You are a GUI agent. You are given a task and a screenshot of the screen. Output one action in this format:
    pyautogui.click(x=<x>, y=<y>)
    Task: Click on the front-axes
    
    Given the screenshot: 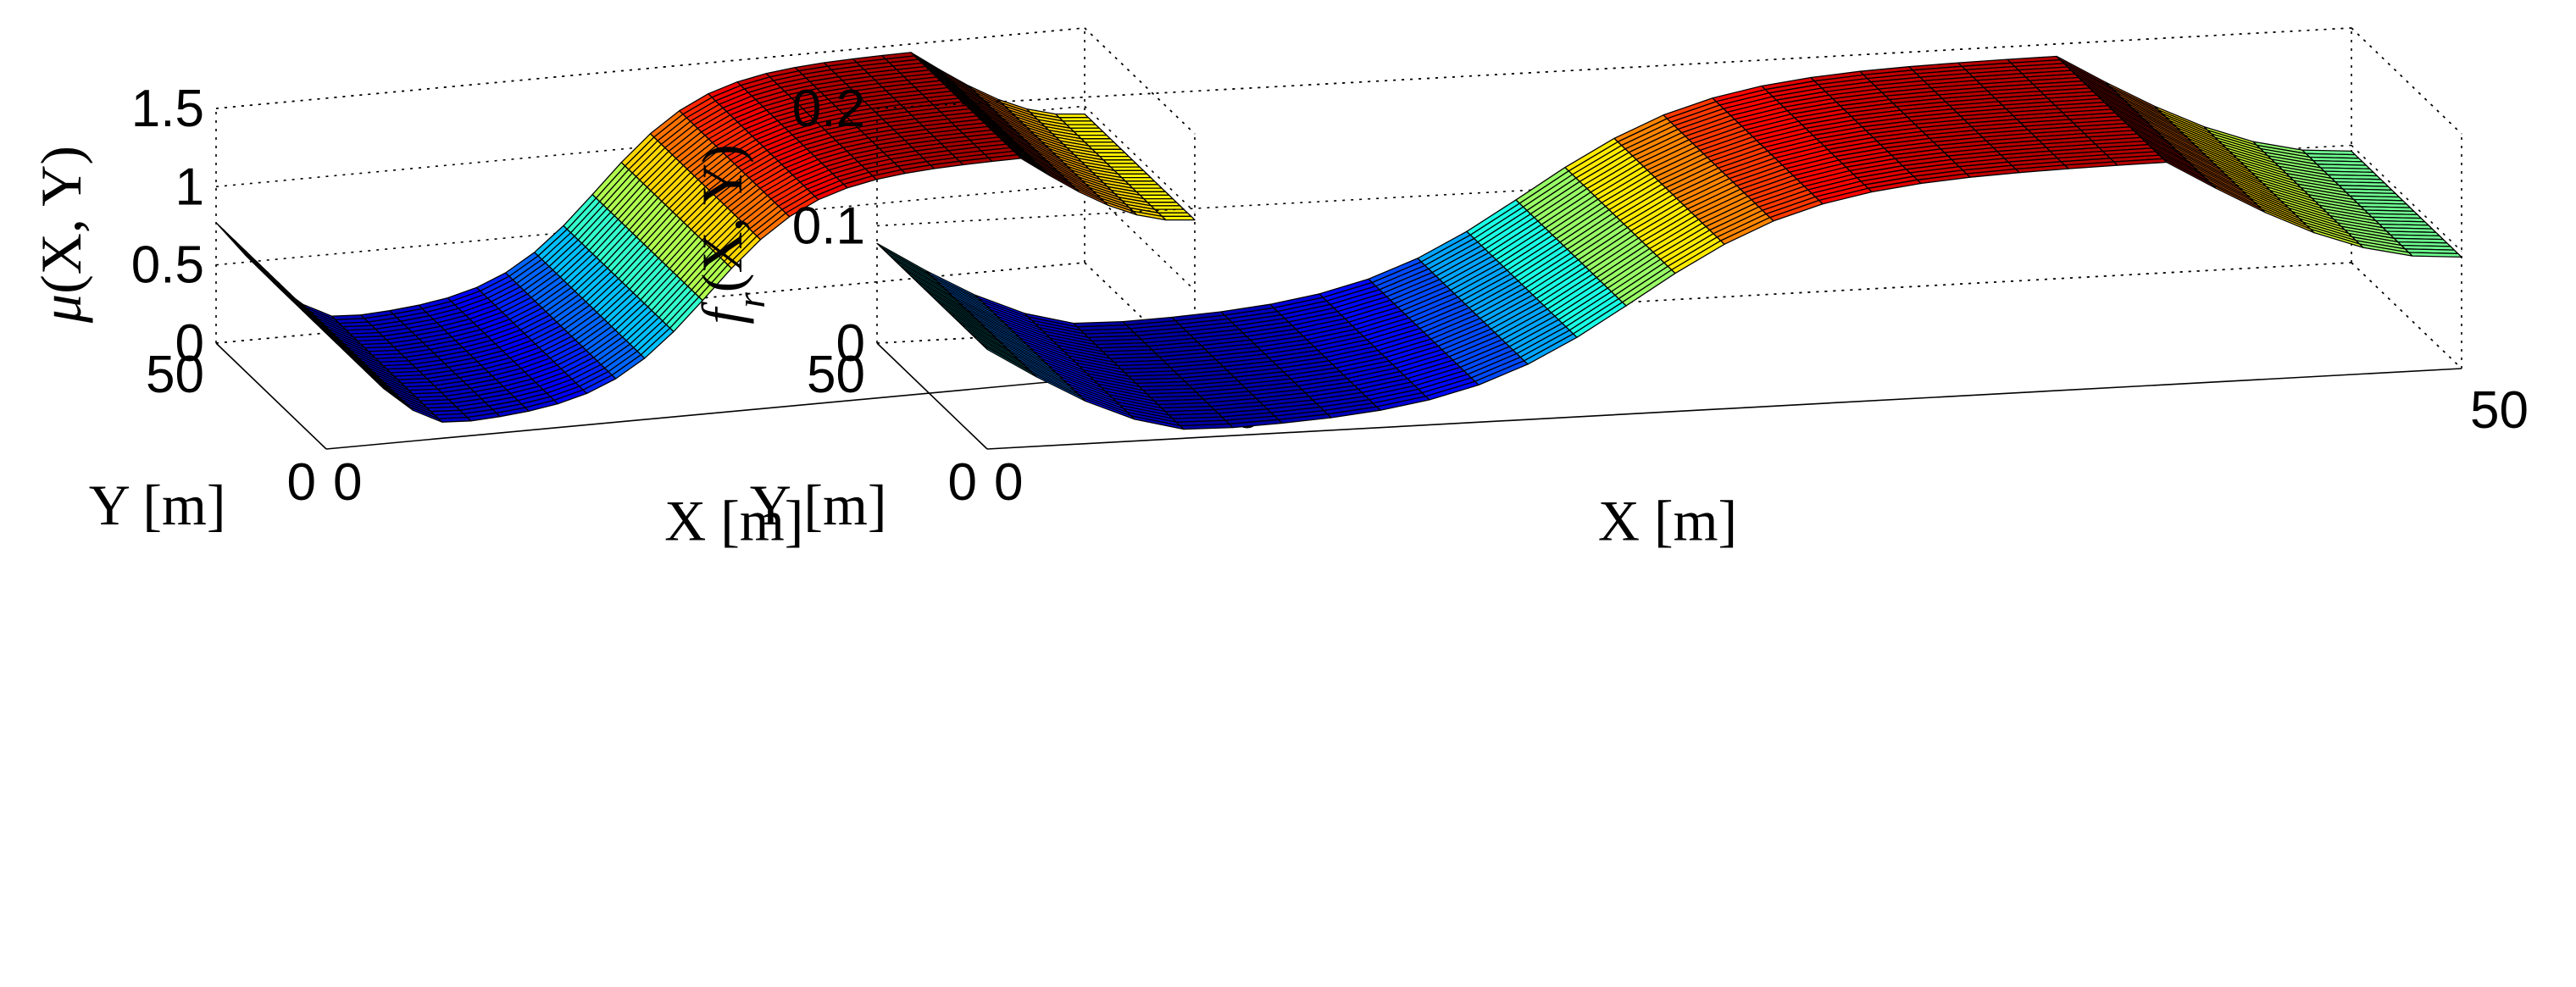 What is the action you would take?
    pyautogui.click(x=1669, y=396)
    